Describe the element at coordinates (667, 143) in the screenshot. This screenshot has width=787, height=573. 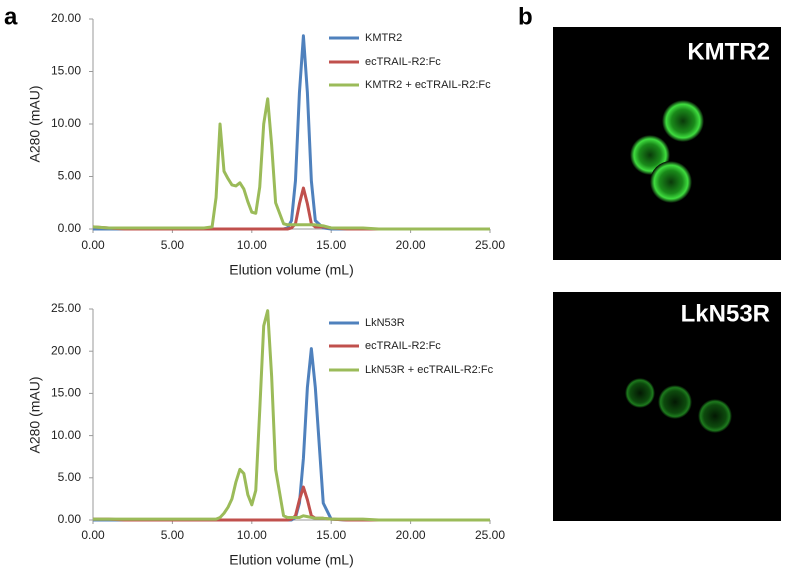
I see `micrograph: KMTR2` at that location.